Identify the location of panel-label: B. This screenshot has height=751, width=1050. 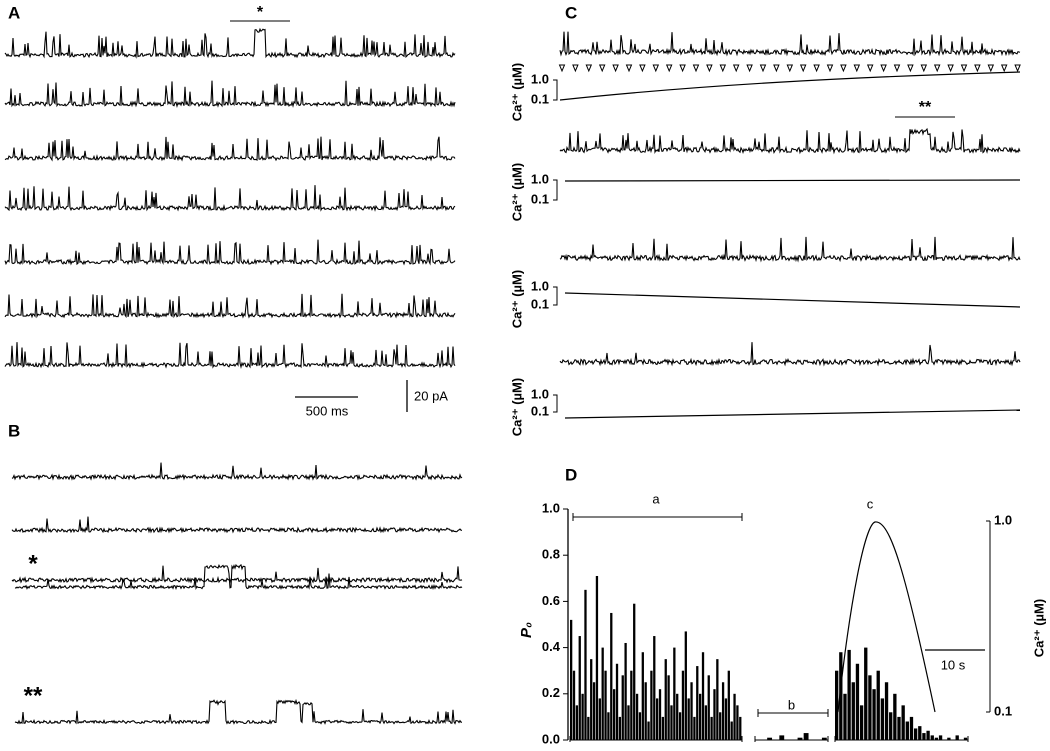
(14, 430).